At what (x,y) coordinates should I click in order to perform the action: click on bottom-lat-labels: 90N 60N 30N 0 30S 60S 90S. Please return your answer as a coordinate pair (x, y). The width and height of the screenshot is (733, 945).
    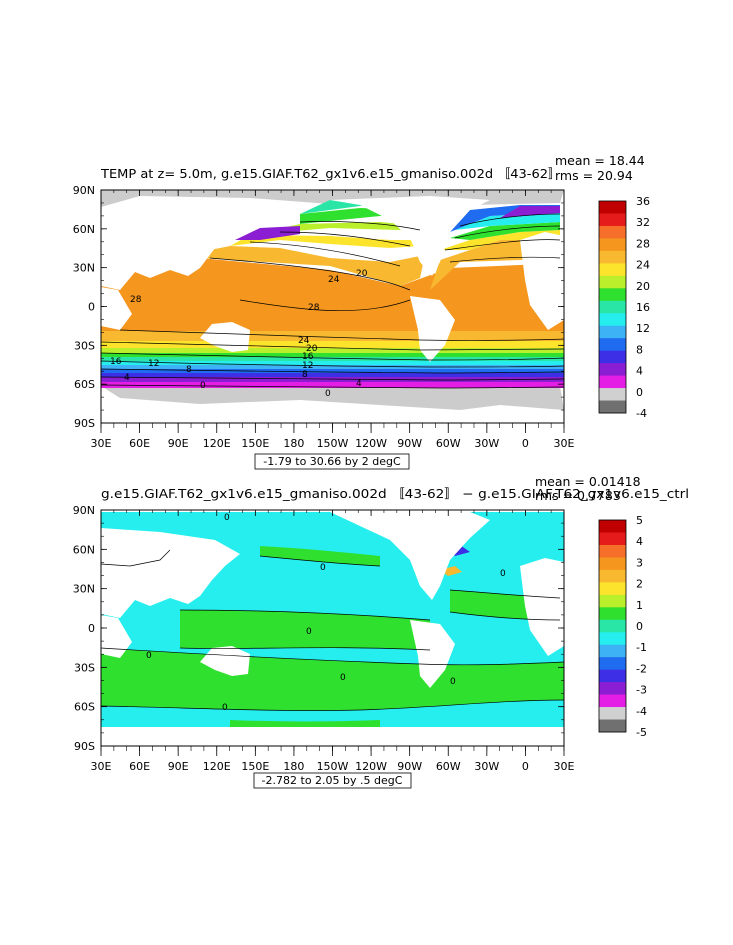
    Looking at the image, I should click on (84, 628).